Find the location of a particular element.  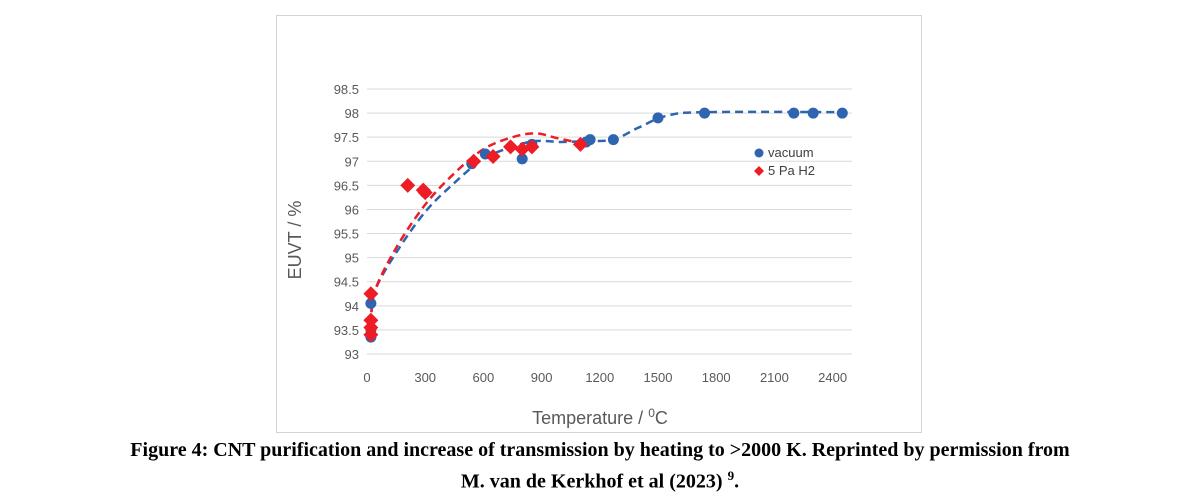

y-tick-label: 97 is located at coordinates (352, 161).